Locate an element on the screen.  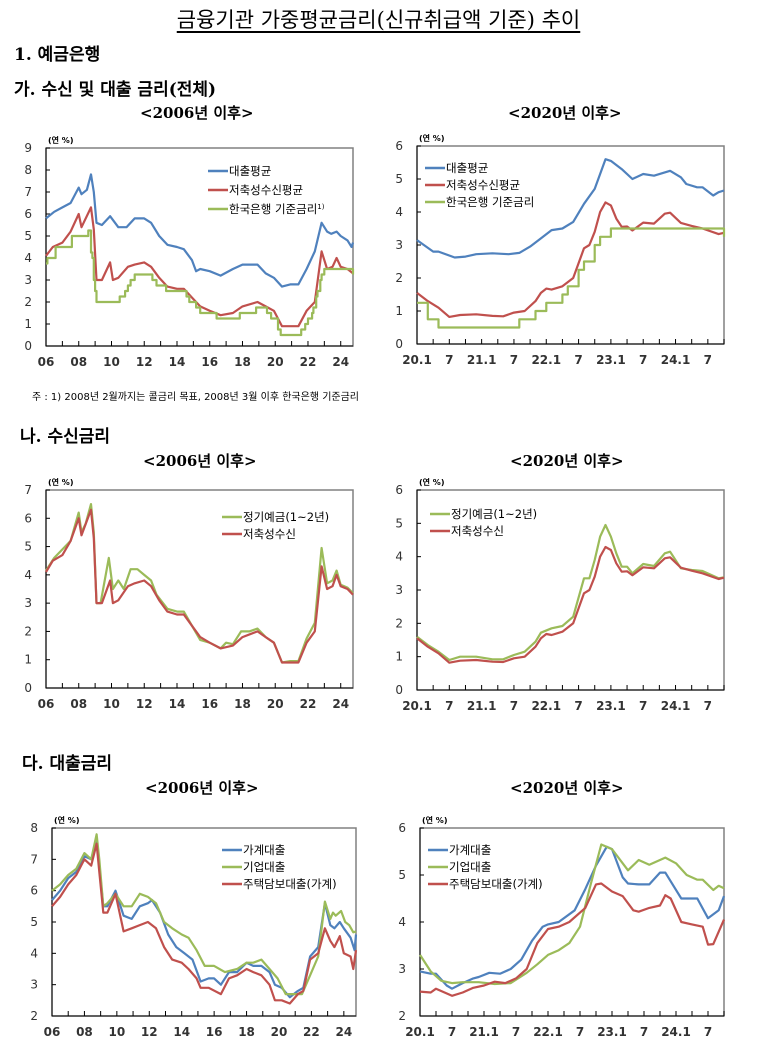
x-tick-label: 24.1 is located at coordinates (676, 1032).